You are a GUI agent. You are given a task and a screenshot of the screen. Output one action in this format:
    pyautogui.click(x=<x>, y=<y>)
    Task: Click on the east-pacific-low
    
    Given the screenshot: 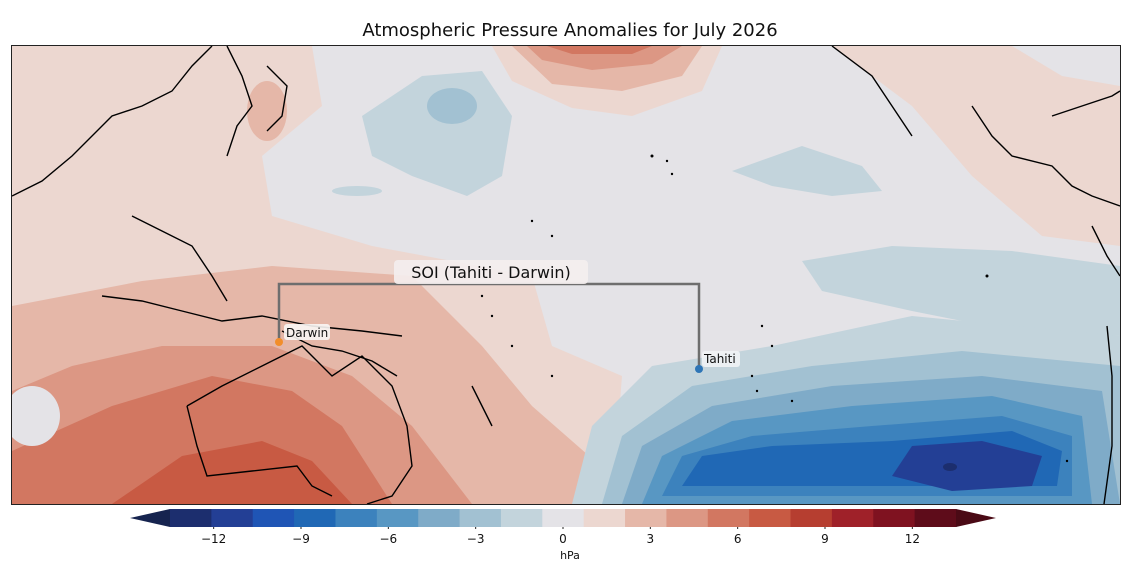 What is the action you would take?
    pyautogui.click(x=807, y=171)
    